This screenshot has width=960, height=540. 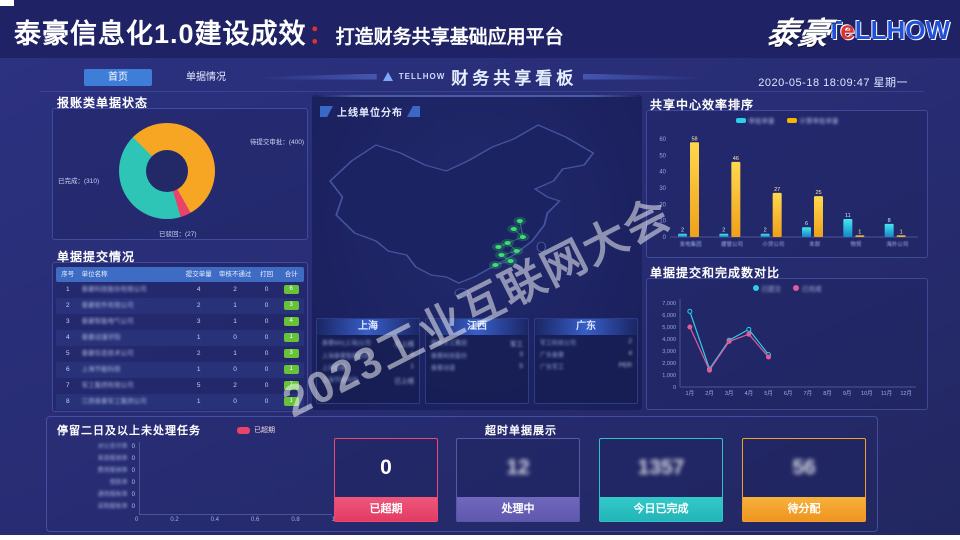 I want to click on city-title: 上海, so click(x=368, y=327).